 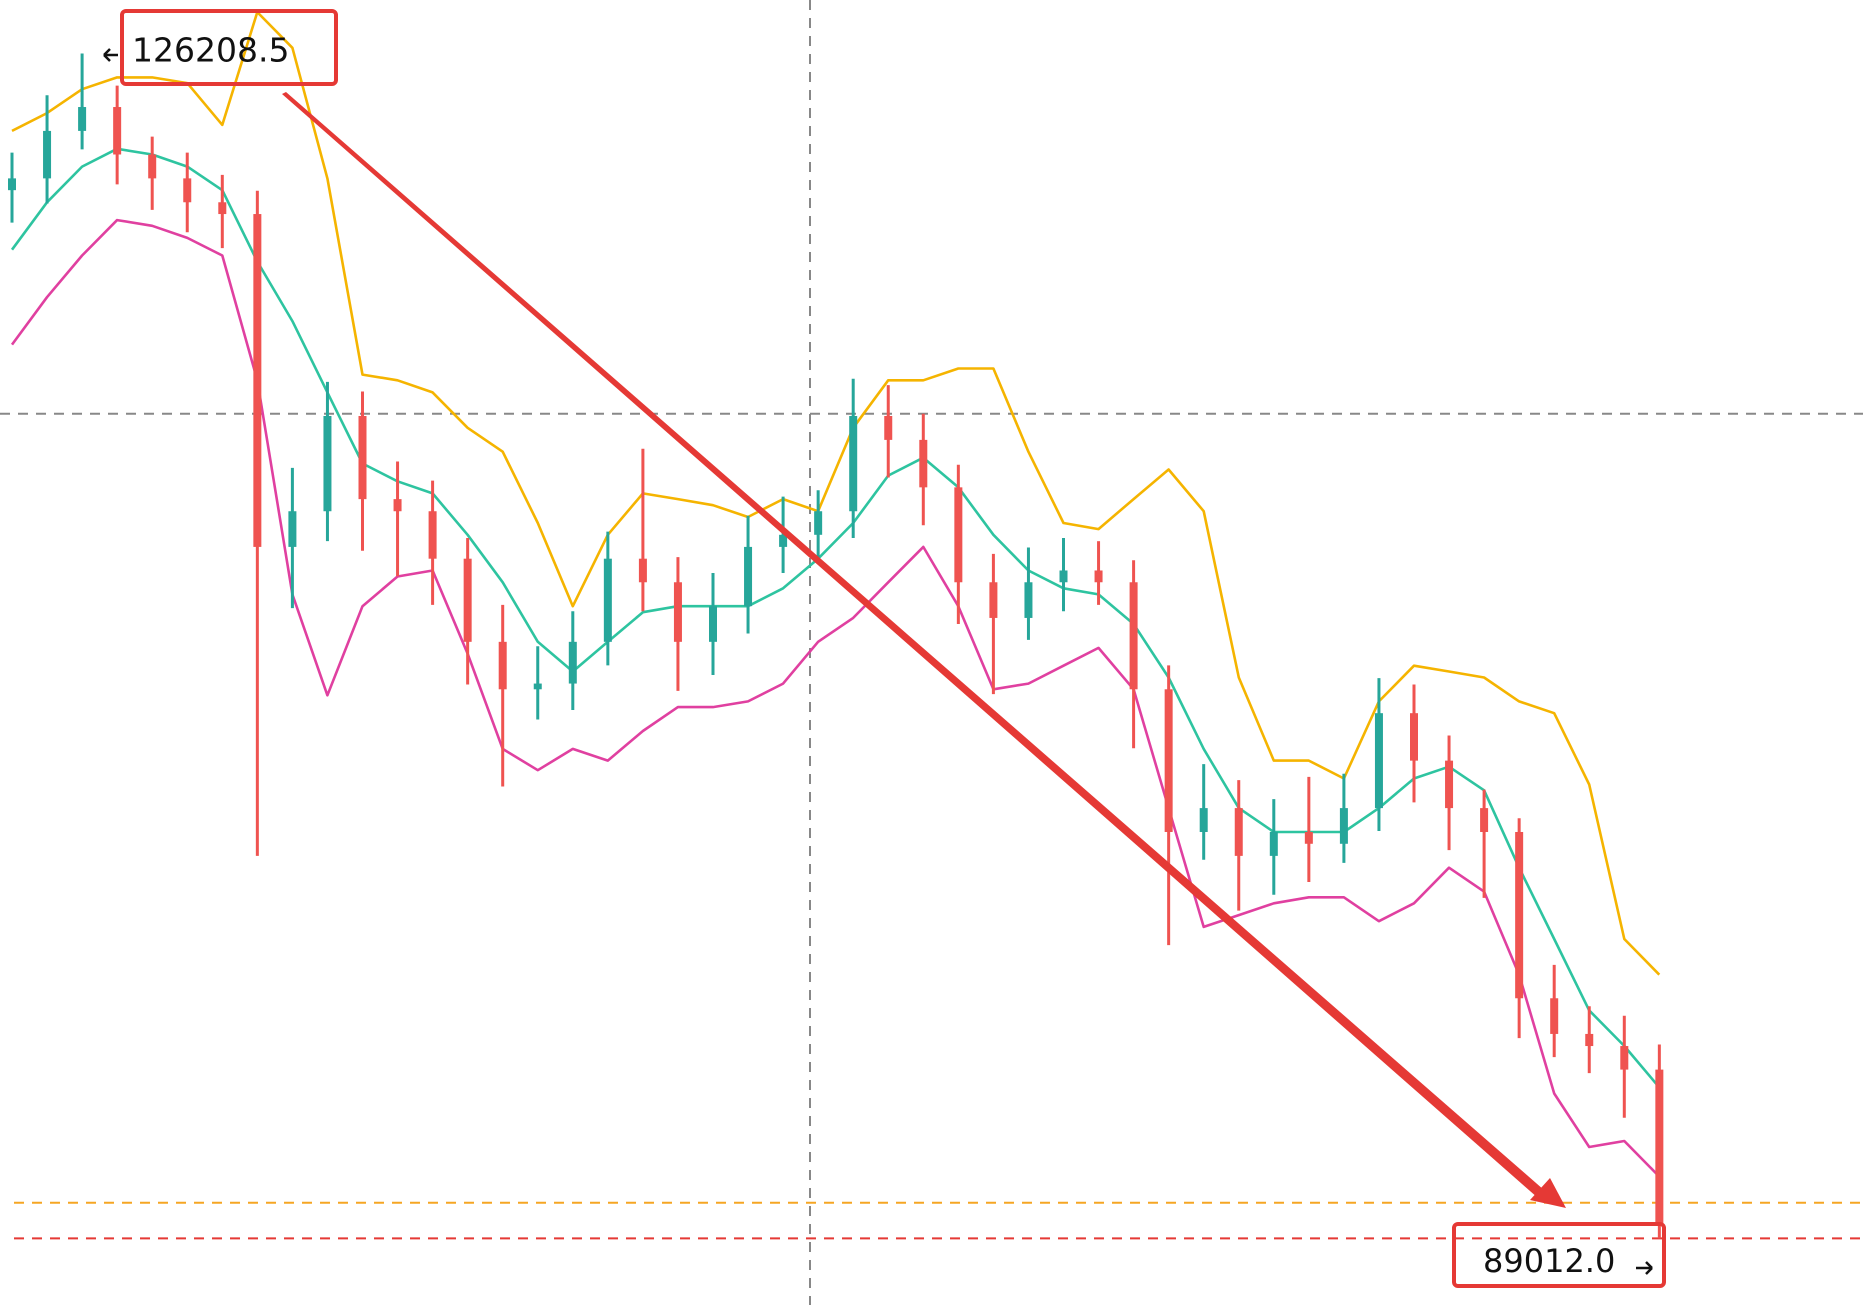 What do you see at coordinates (1548, 1193) in the screenshot?
I see `trend-arrowhead` at bounding box center [1548, 1193].